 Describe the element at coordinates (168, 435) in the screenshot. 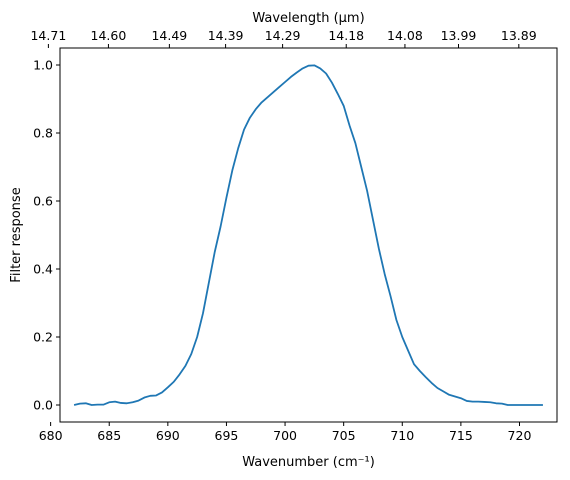

I see `x-tick-label: 690` at that location.